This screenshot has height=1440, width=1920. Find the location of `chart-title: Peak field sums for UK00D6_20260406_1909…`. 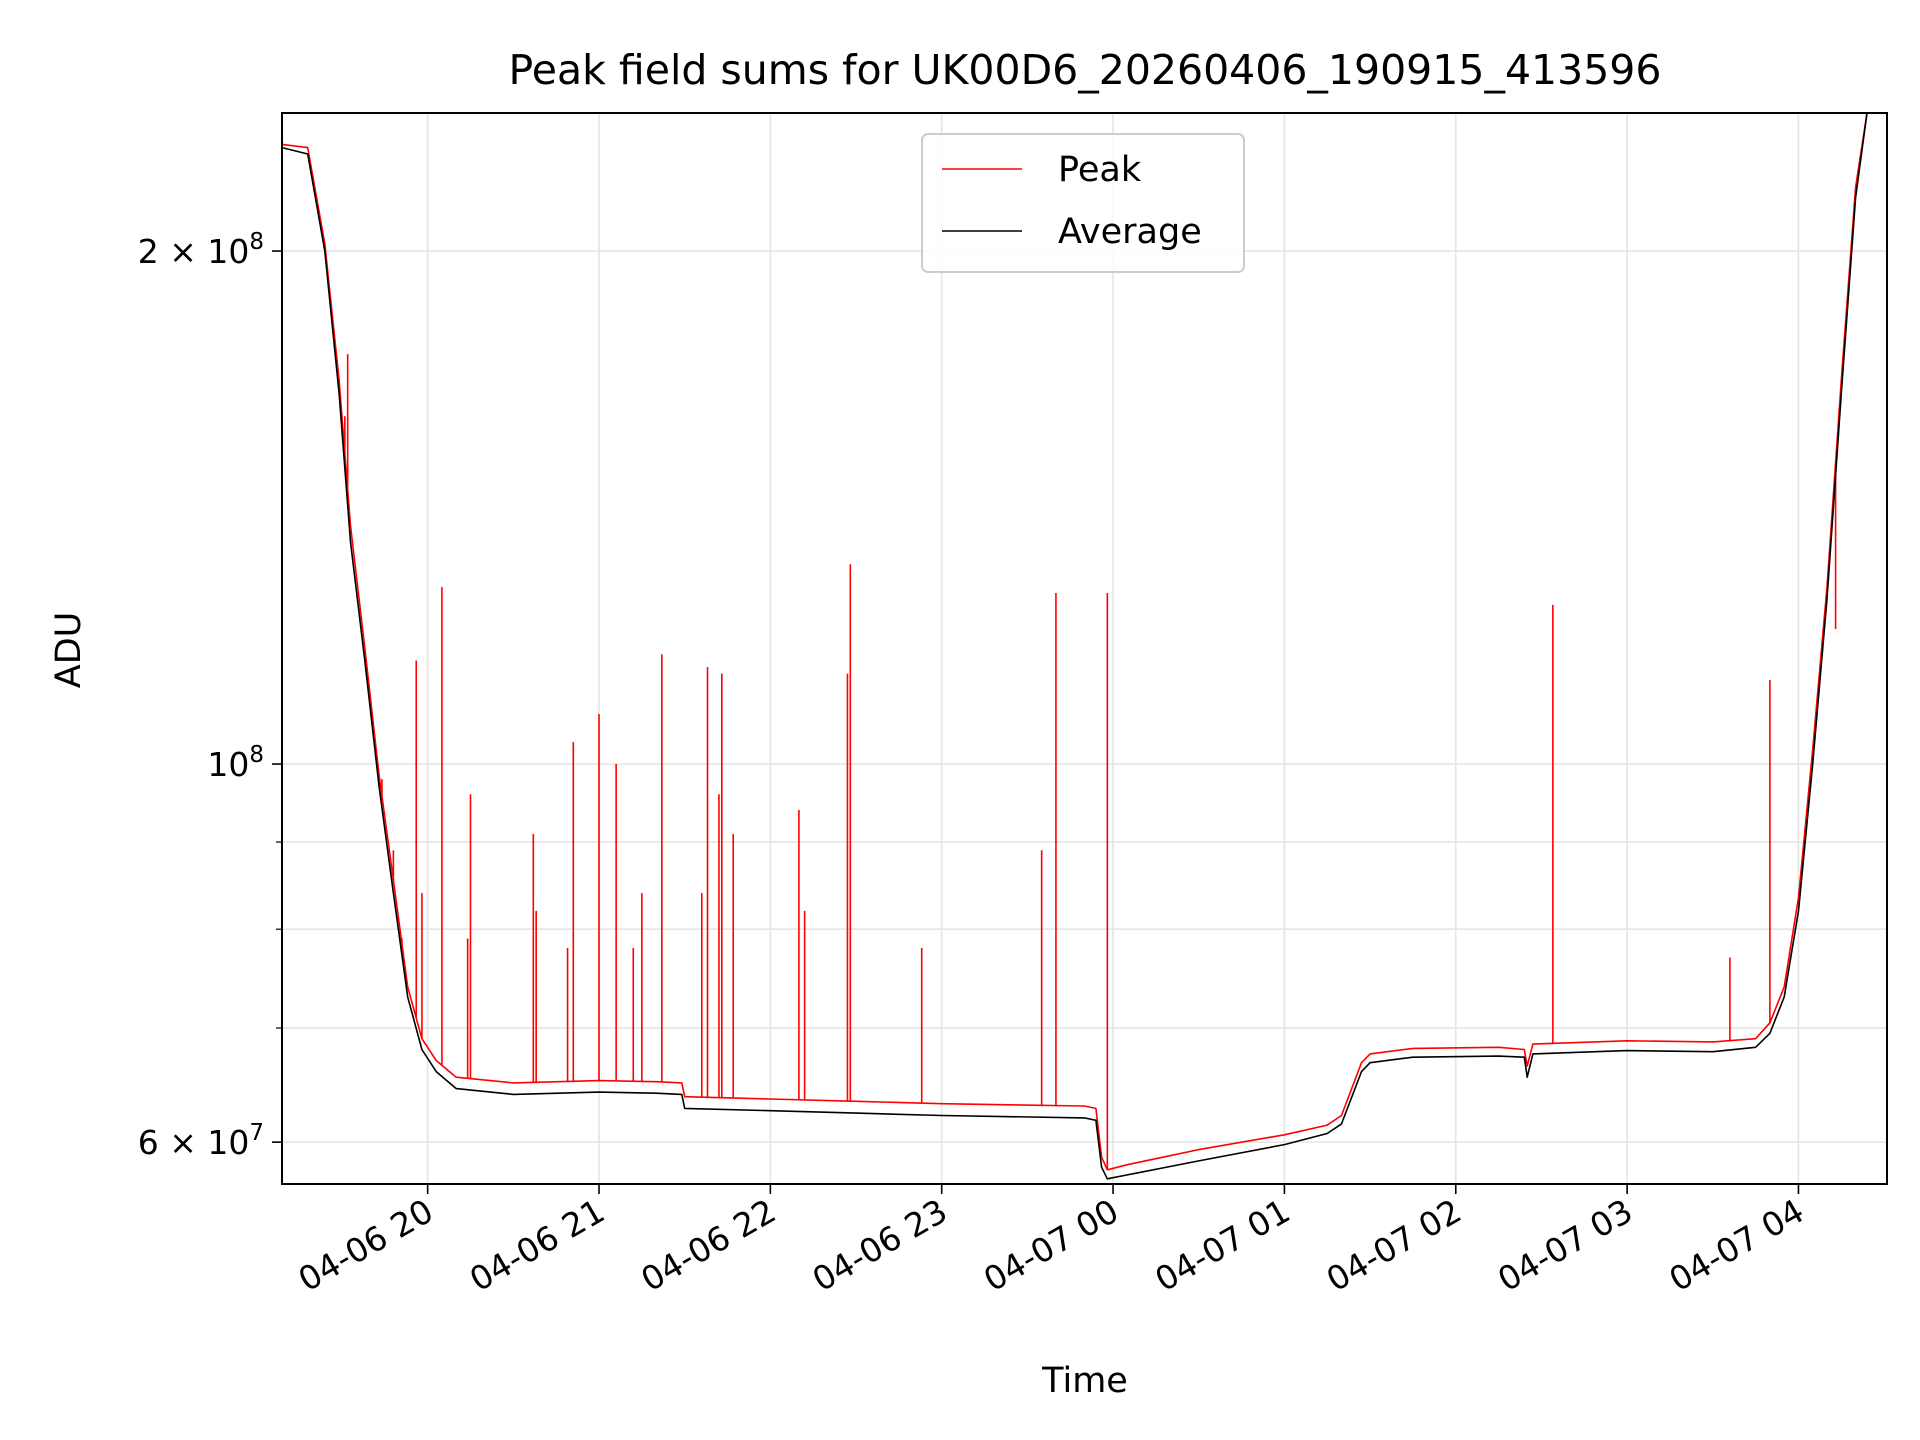

chart-title: Peak field sums for UK00D6_20260406_1909… is located at coordinates (1085, 70).